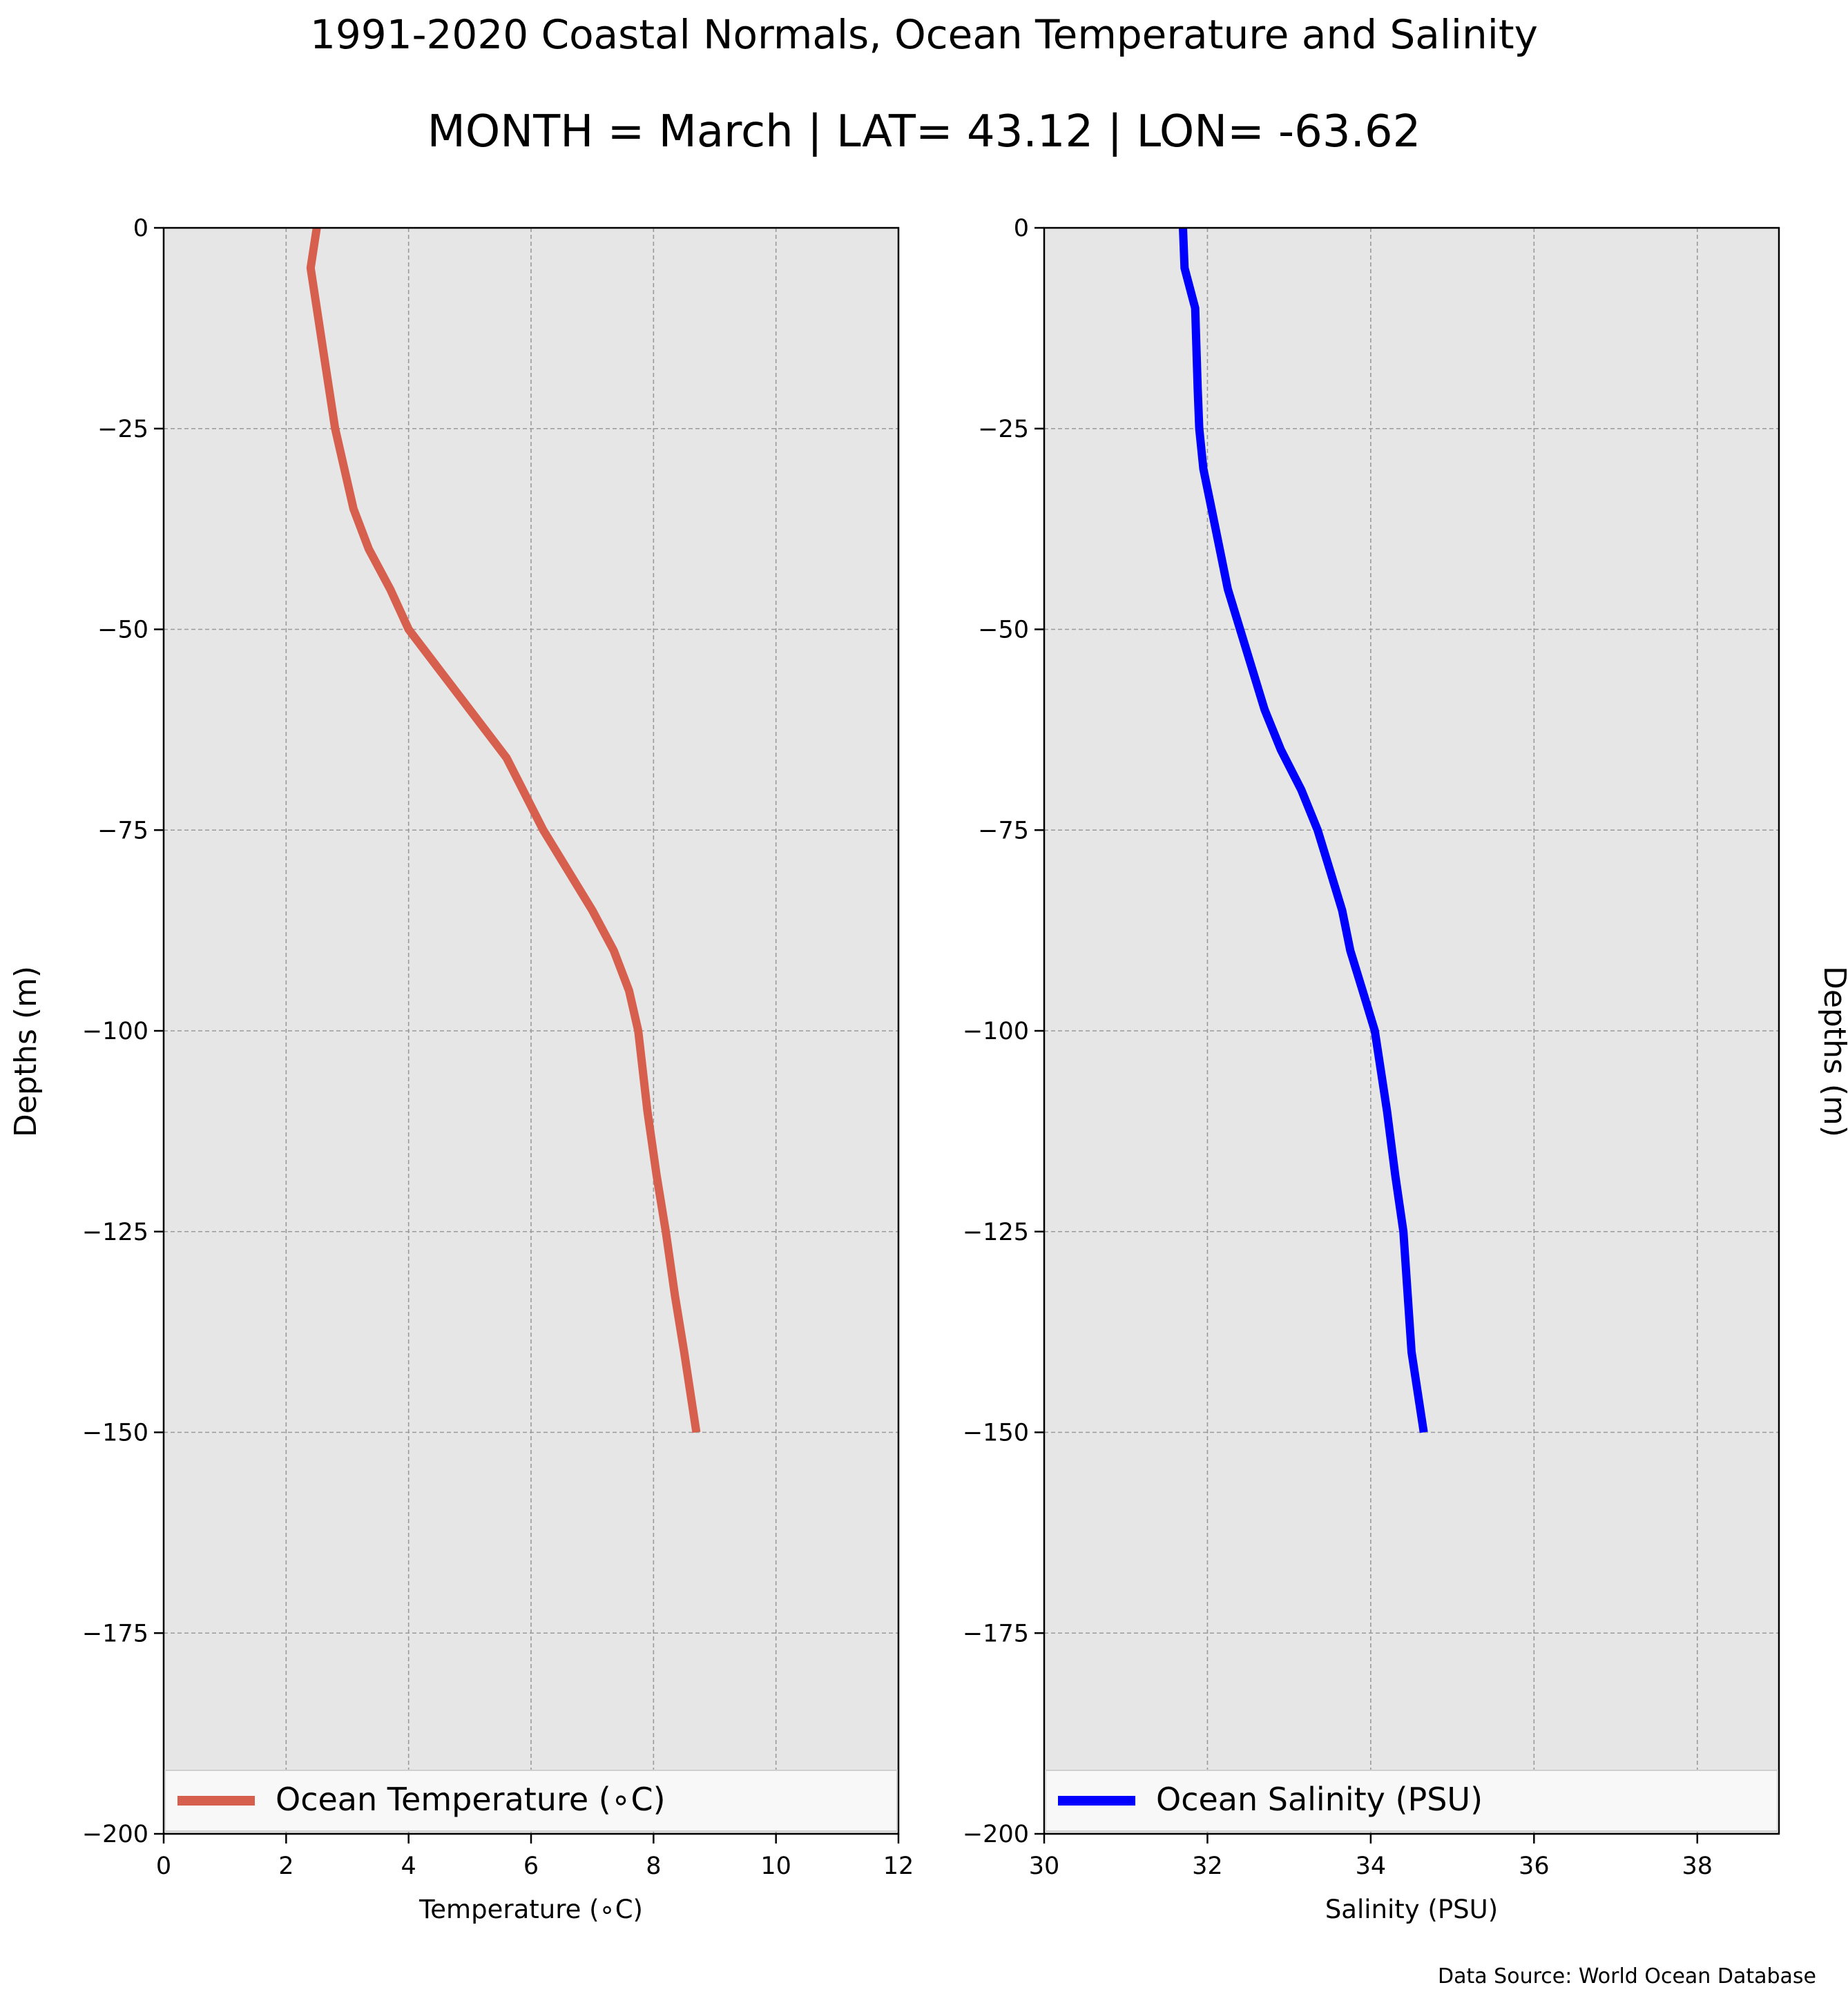 The height and width of the screenshot is (2003, 1848). What do you see at coordinates (1003, 630) in the screenshot?
I see `salinity-y-tick-label: −50` at bounding box center [1003, 630].